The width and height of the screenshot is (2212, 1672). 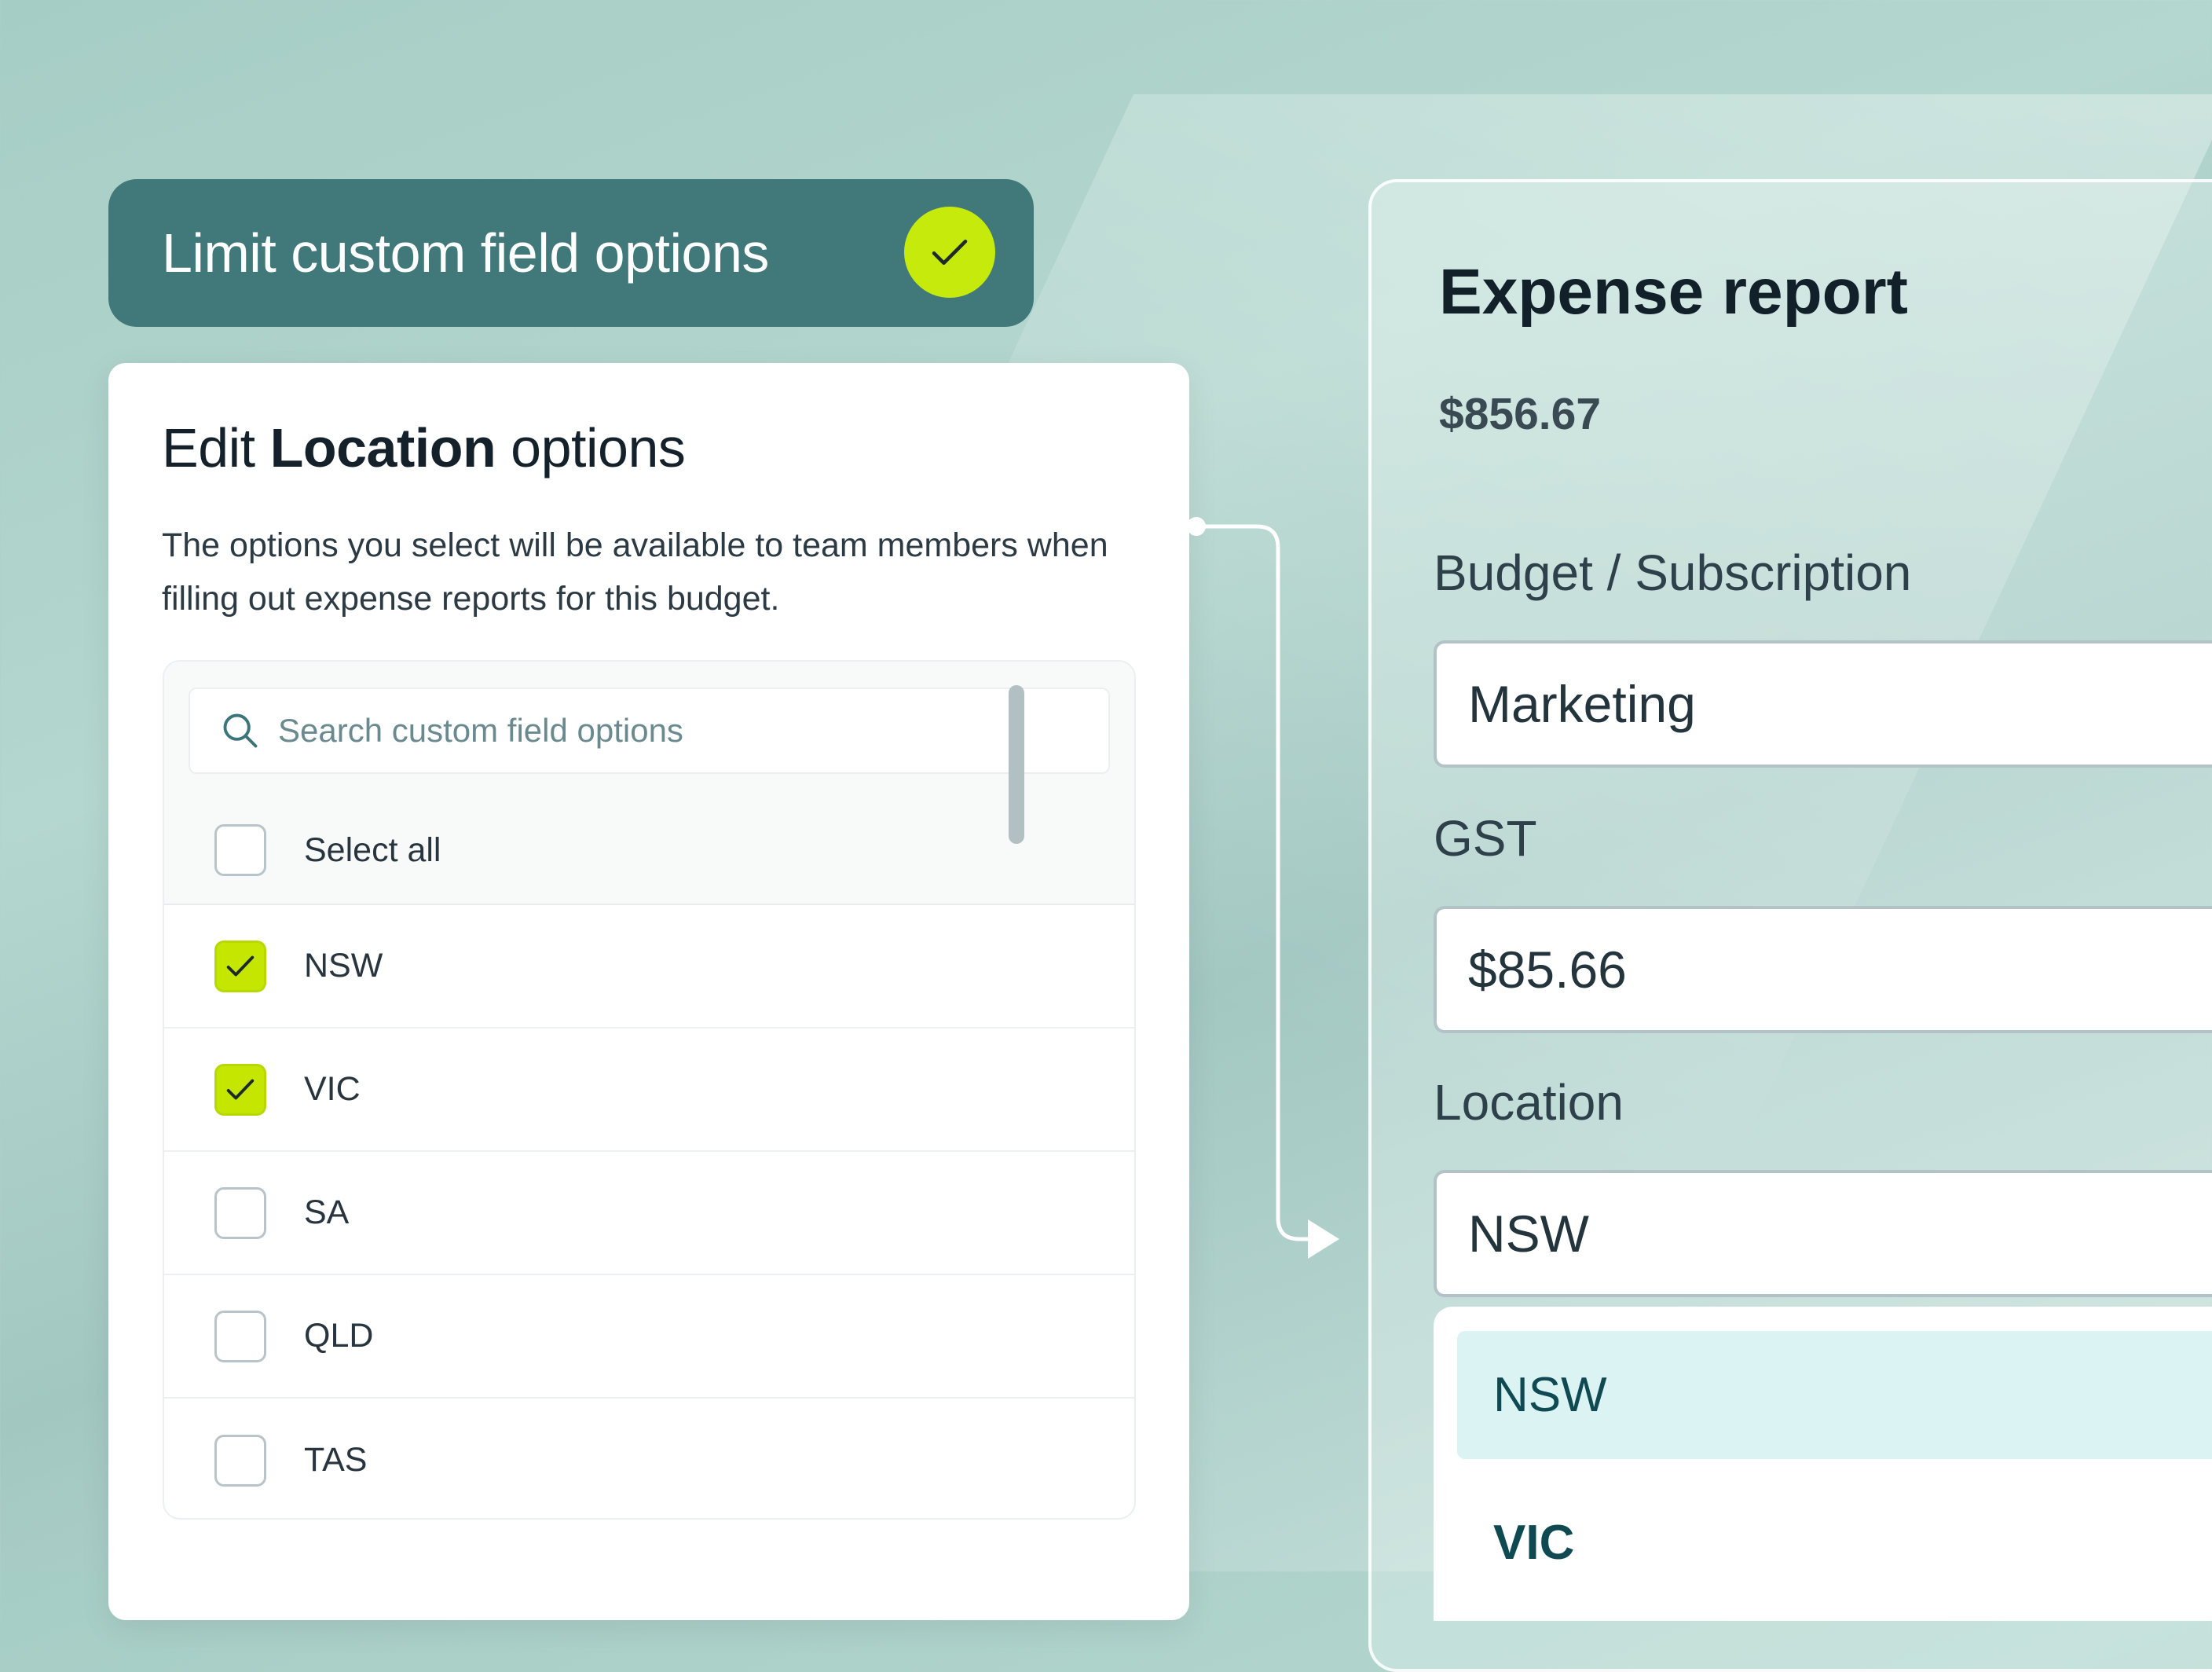 What do you see at coordinates (649, 1213) in the screenshot?
I see `option-row-sa: SA` at bounding box center [649, 1213].